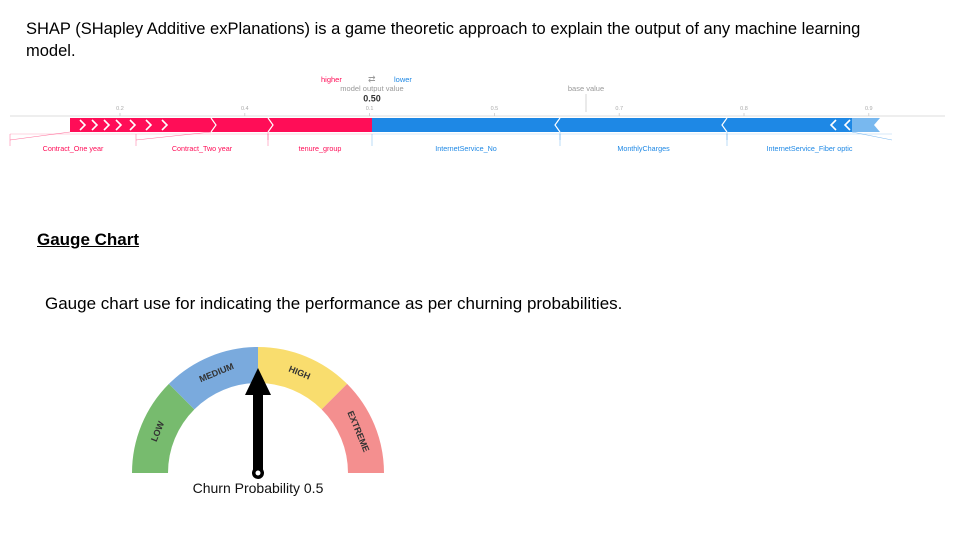 This screenshot has height=540, width=960. I want to click on gauge-segment-medium, so click(213, 378).